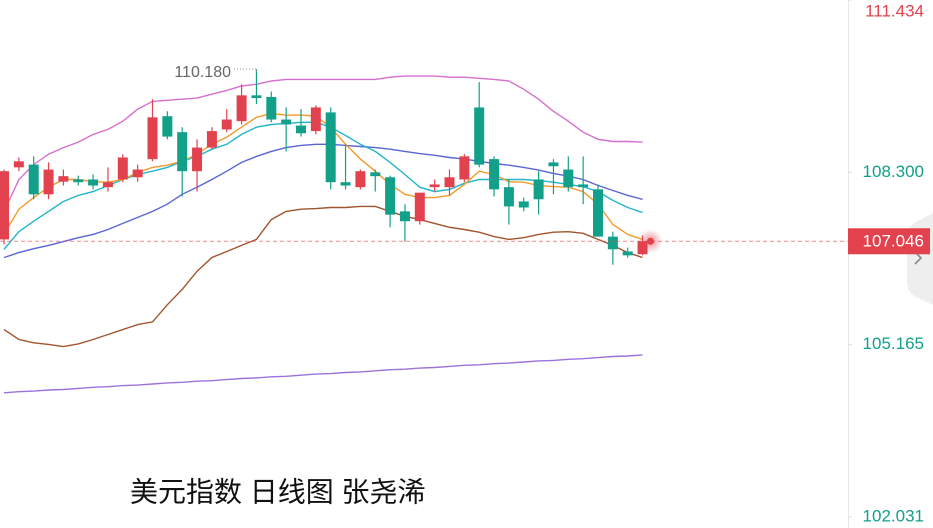  I want to click on chart-title: 美元指数 日线图 张尧浠, so click(278, 491).